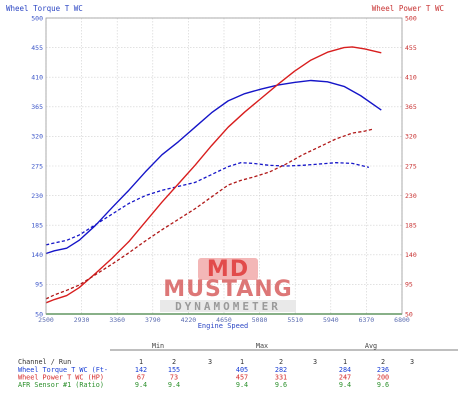 The width and height of the screenshot is (460, 412). I want to click on right-tick-label: 275, so click(411, 166).